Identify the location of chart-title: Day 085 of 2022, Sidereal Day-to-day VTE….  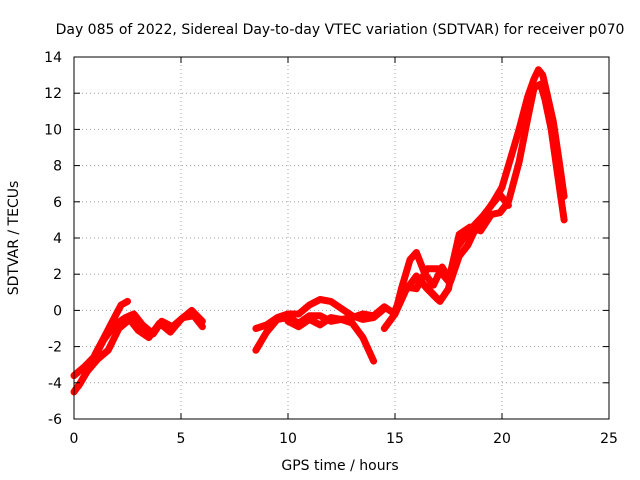
(340, 30).